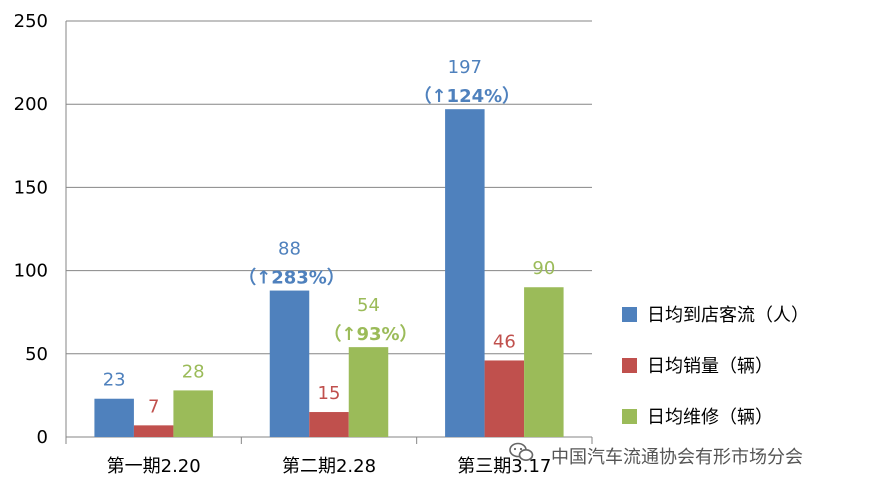 The height and width of the screenshot is (495, 871). I want to click on data-label: 88, so click(289, 249).